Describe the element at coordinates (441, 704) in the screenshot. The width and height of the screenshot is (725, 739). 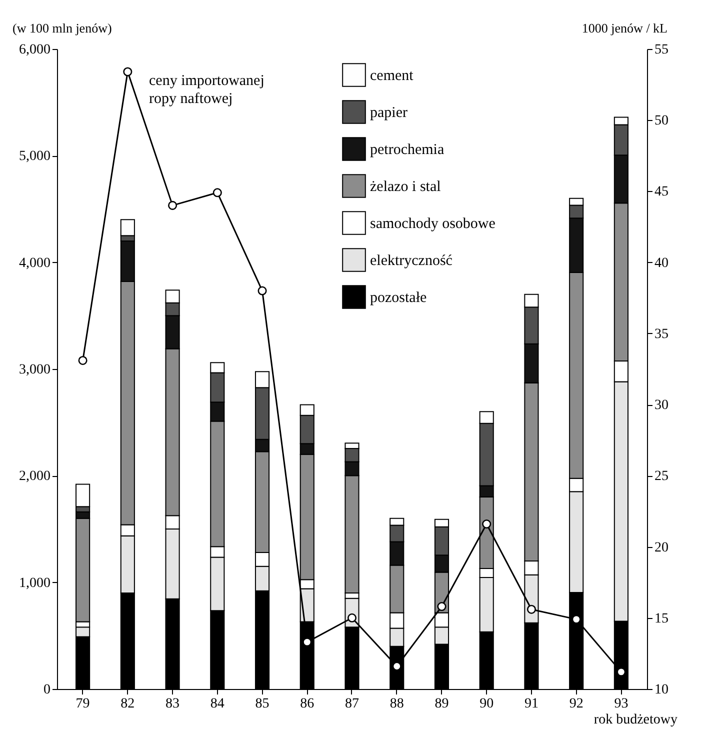
I see `x-tick-label: 89` at that location.